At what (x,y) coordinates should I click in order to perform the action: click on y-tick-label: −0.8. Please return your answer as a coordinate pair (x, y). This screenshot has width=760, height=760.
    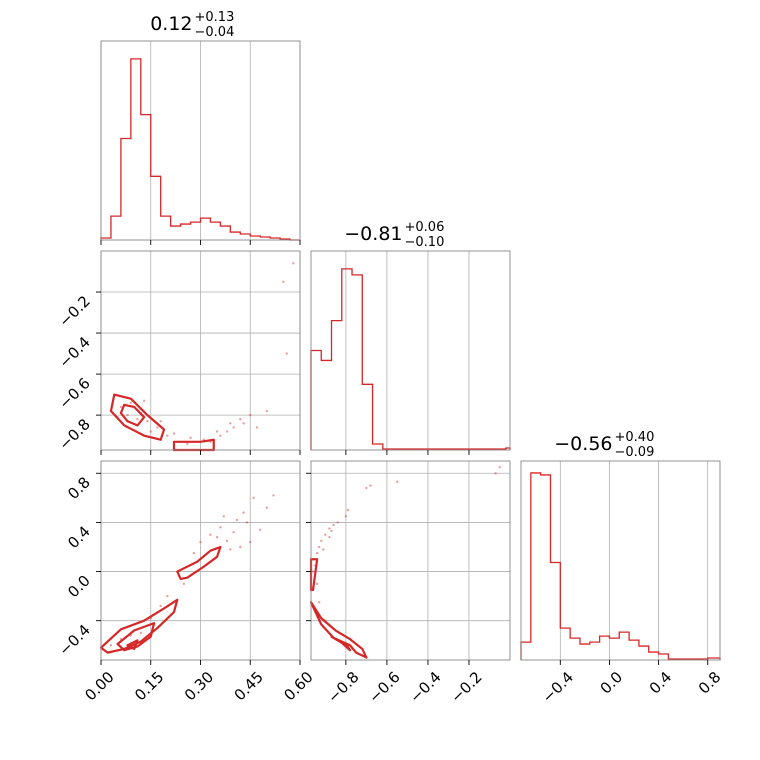
    Looking at the image, I should click on (74, 434).